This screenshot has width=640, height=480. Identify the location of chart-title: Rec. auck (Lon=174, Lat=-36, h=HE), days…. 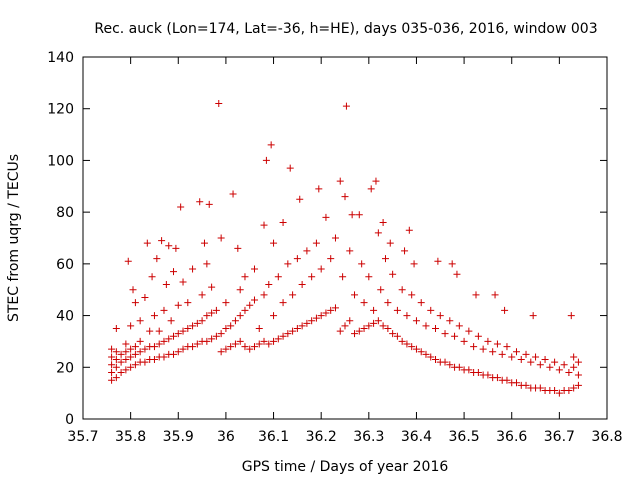
(345, 29).